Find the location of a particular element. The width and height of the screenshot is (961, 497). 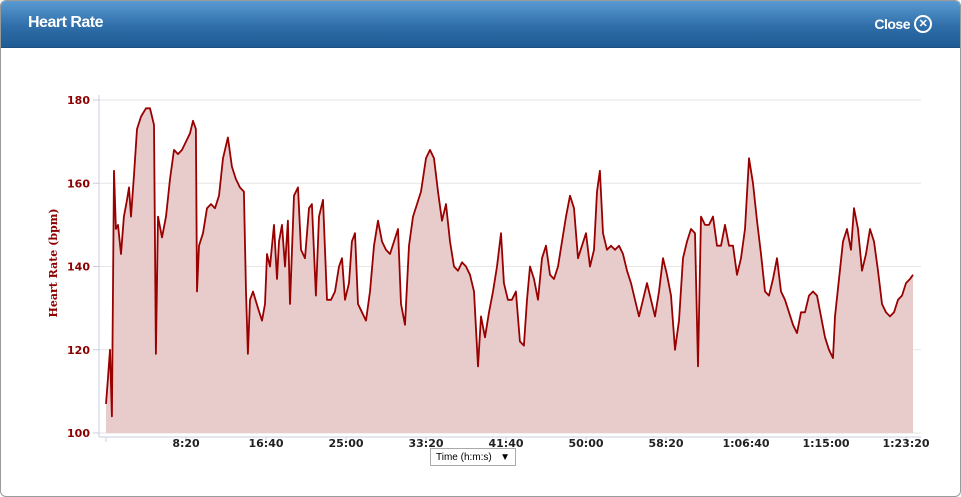

close-button: Close ✕ is located at coordinates (903, 24).